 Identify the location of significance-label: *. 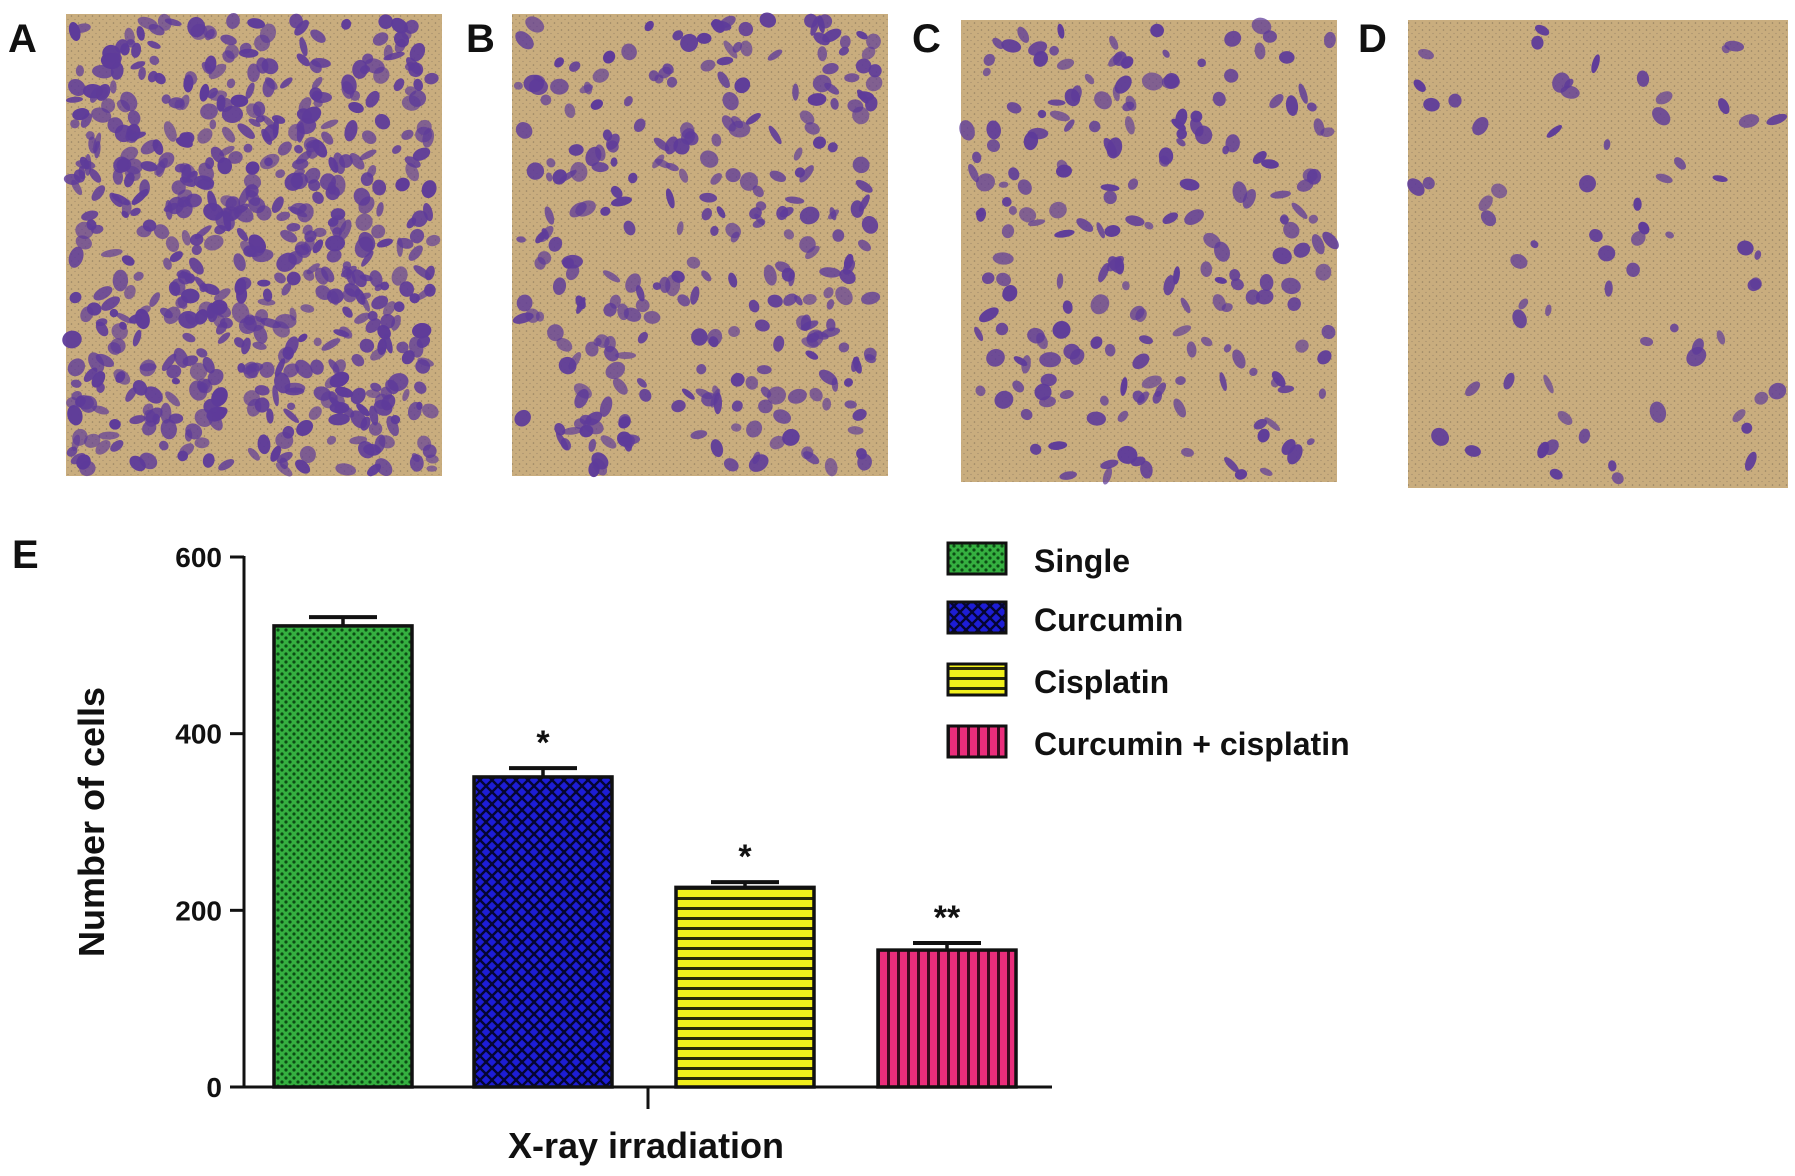
(745, 857).